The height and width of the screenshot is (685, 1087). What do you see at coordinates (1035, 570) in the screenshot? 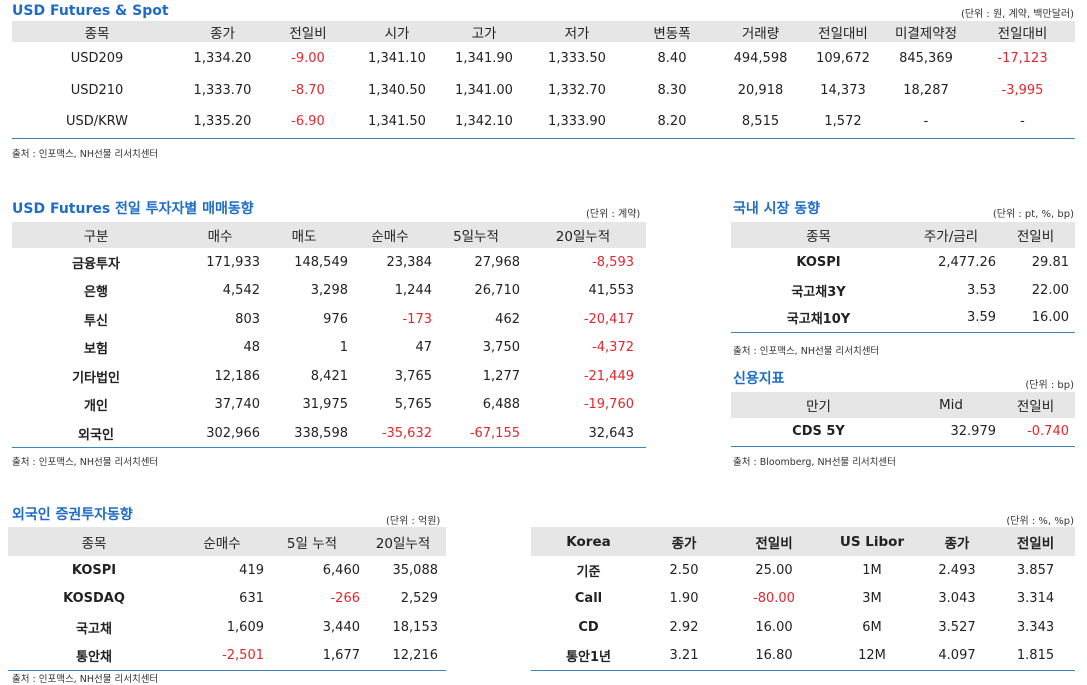
I see `table-cell: 3.857` at bounding box center [1035, 570].